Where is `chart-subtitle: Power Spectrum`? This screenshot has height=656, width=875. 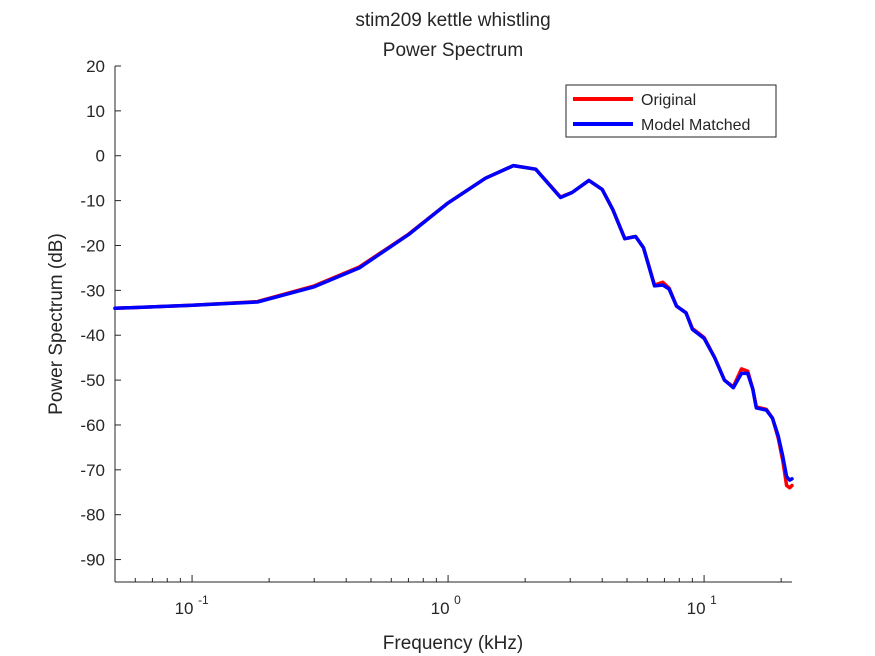
chart-subtitle: Power Spectrum is located at coordinates (453, 50).